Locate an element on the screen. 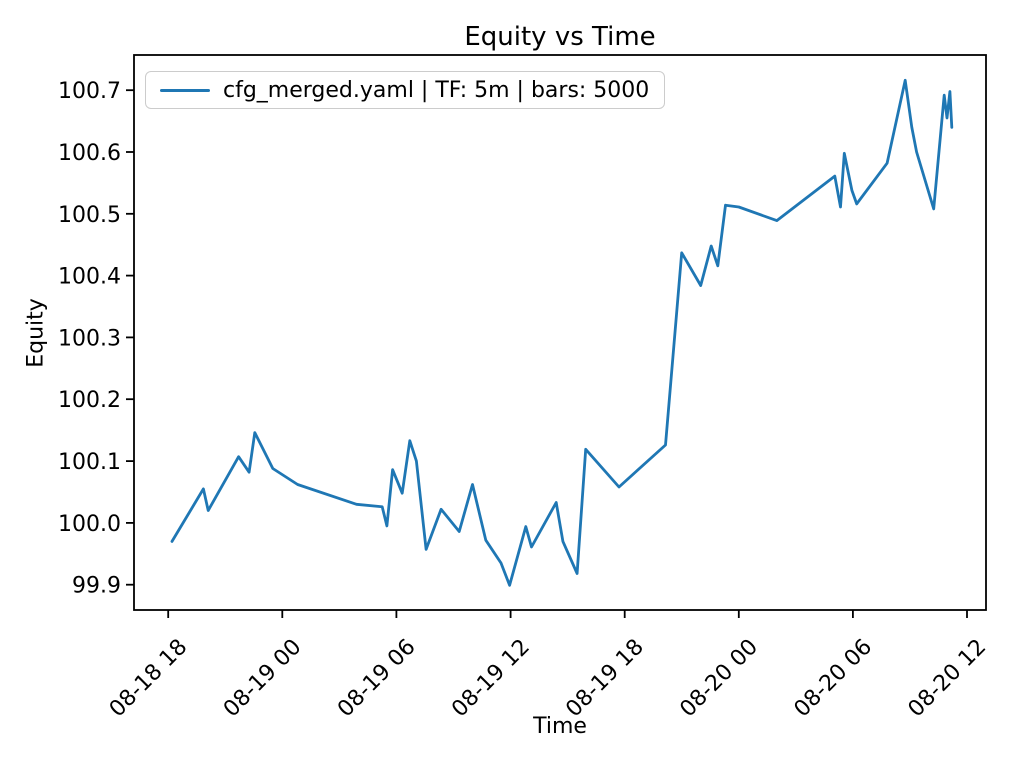 This screenshot has height=768, width=1024. legend: cfg_merged.yaml | TF: 5m | bars: 5000 is located at coordinates (405, 90).